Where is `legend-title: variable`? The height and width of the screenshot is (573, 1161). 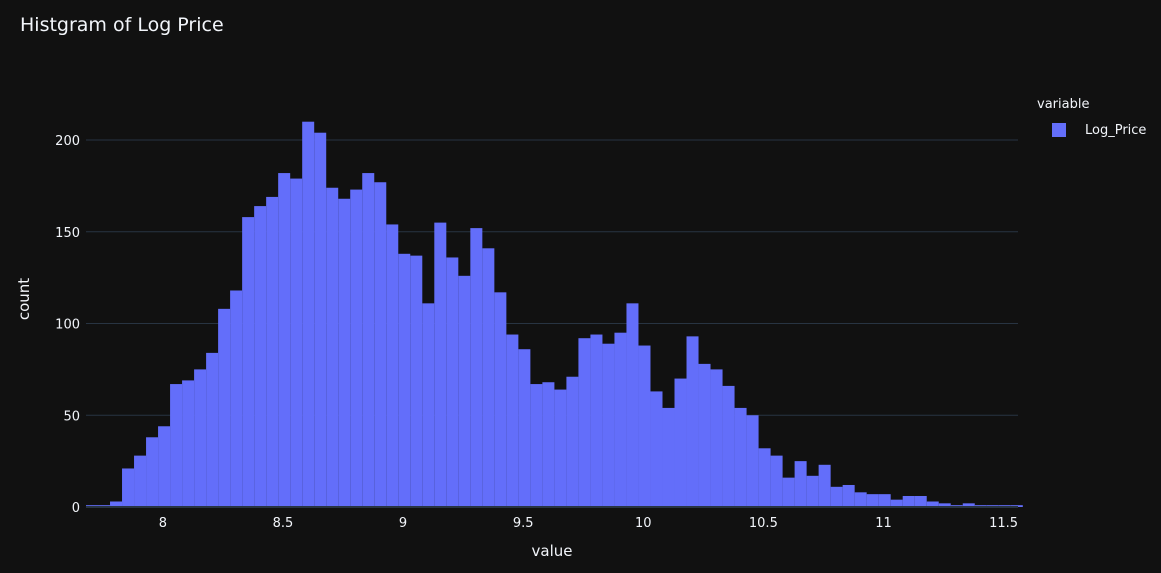 legend-title: variable is located at coordinates (1063, 104).